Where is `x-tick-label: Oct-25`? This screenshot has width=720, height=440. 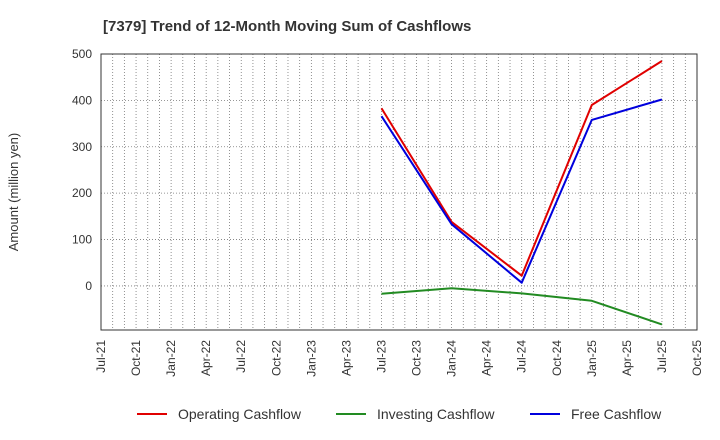 x-tick-label: Oct-25 is located at coordinates (697, 358).